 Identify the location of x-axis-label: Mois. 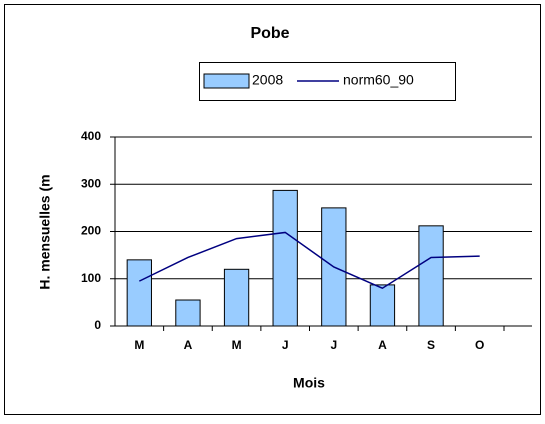
(309, 383).